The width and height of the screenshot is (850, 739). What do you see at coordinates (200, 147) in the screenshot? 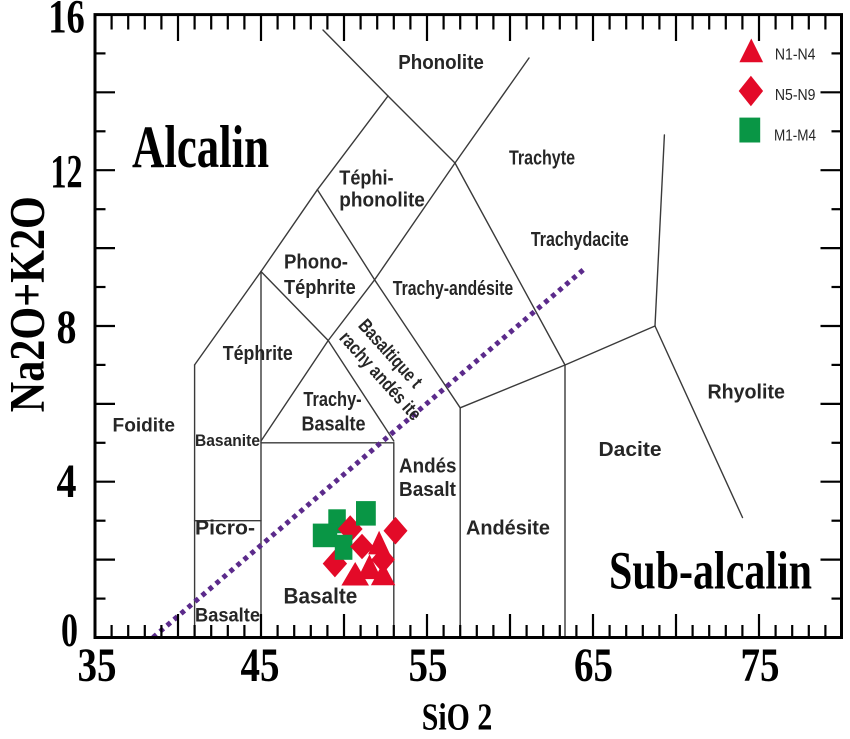
I see `svg-text: Alcalin` at bounding box center [200, 147].